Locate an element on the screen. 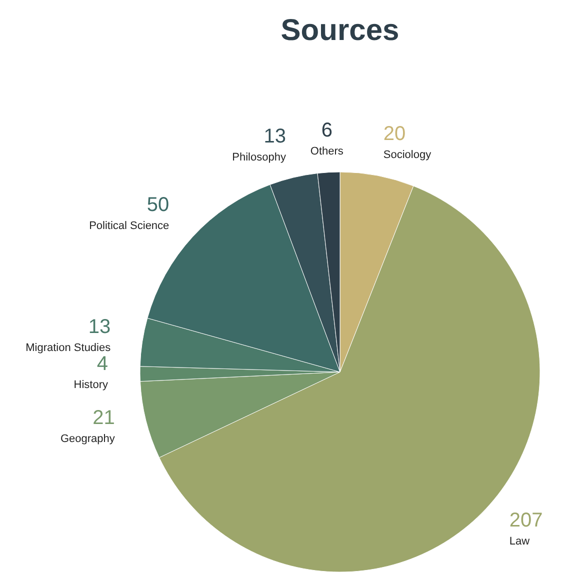  data-label: 207 is located at coordinates (526, 521).